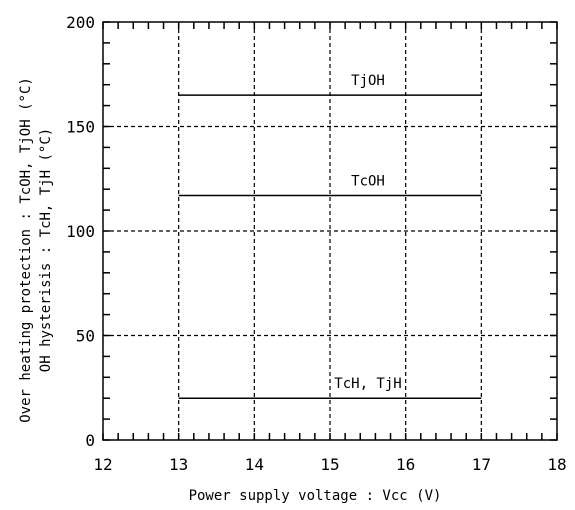 The height and width of the screenshot is (510, 575). Describe the element at coordinates (368, 181) in the screenshot. I see `series-label: TcOH` at that location.